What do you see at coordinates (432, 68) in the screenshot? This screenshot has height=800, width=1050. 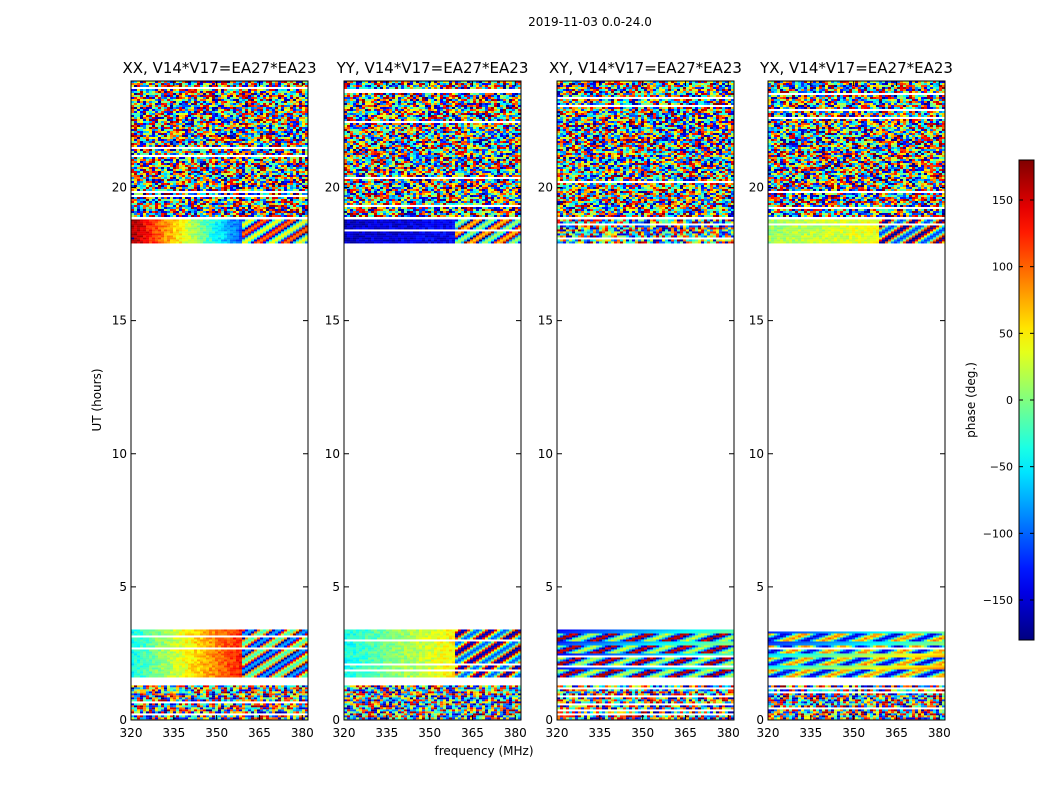 I see `panel-title: YY, V14*V17=EA27*EA23` at bounding box center [432, 68].